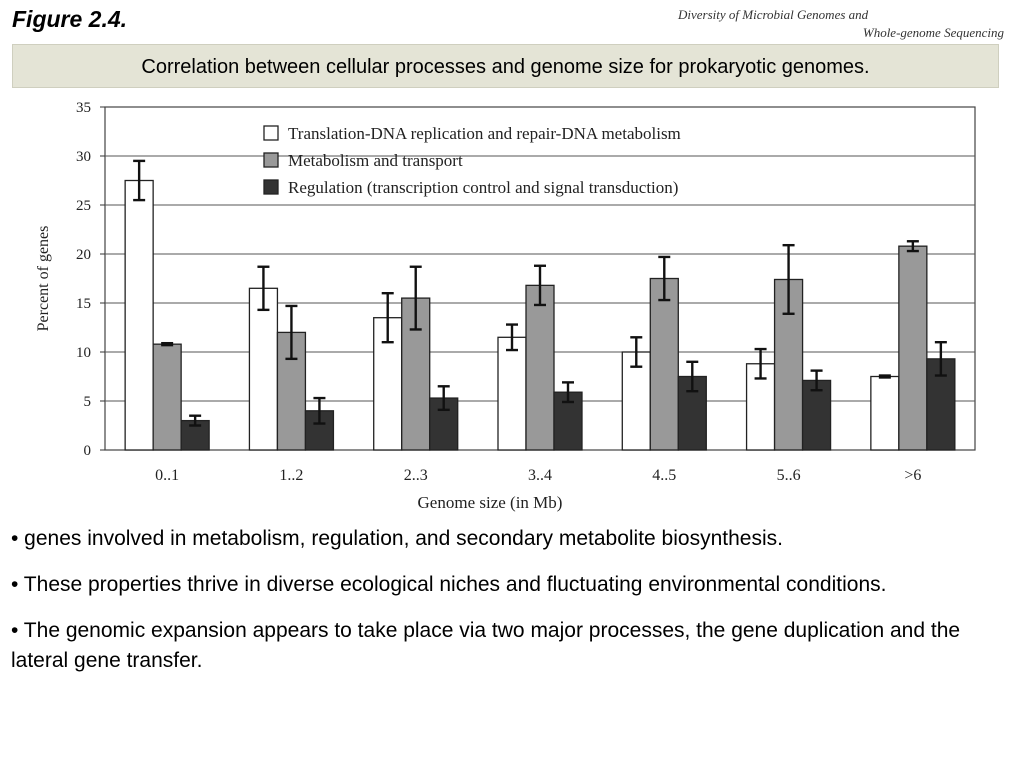  Describe the element at coordinates (83, 206) in the screenshot. I see `y-tick-label: 25` at that location.